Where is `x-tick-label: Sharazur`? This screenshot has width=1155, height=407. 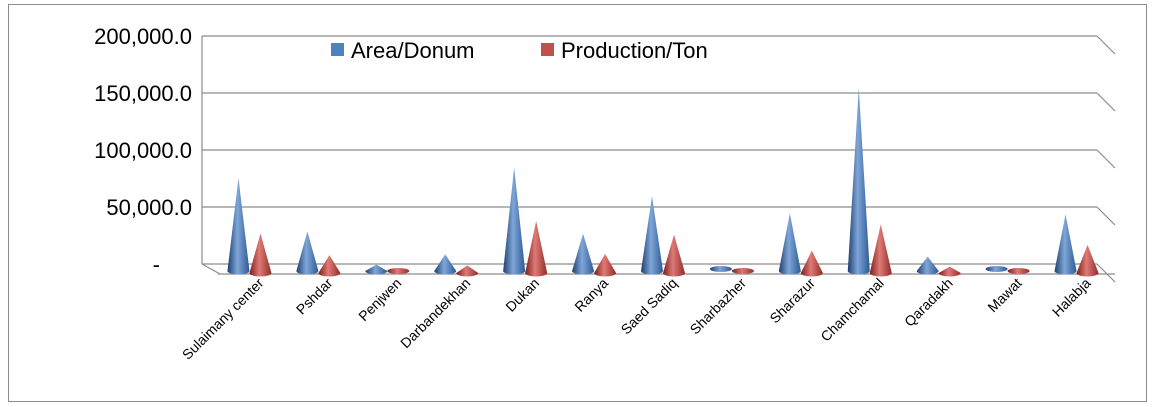 x-tick-label: Sharazur is located at coordinates (792, 301).